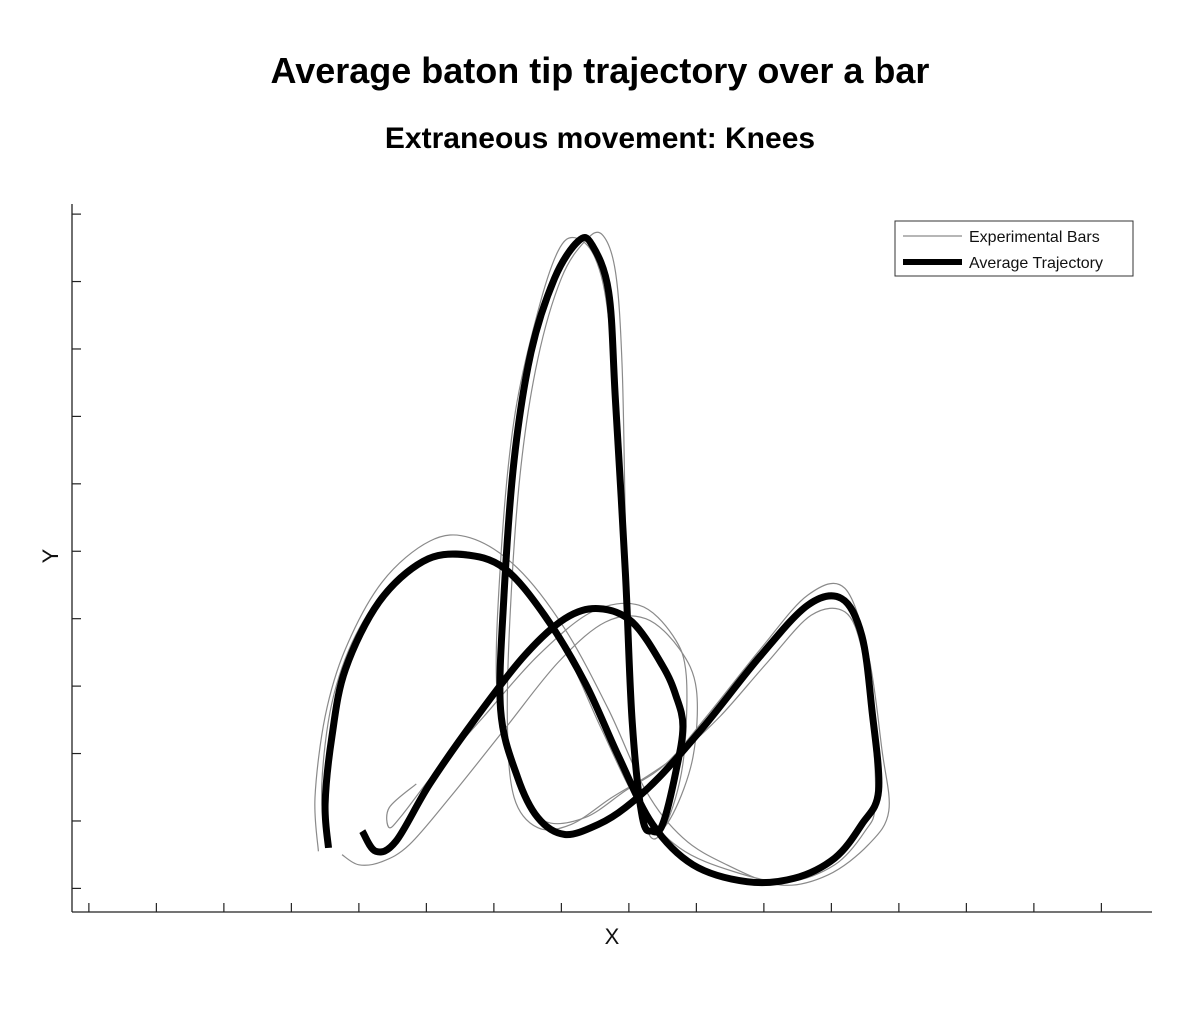 Image resolution: width=1200 pixels, height=1013 pixels. Describe the element at coordinates (50, 555) in the screenshot. I see `y-axis-label: Y` at that location.